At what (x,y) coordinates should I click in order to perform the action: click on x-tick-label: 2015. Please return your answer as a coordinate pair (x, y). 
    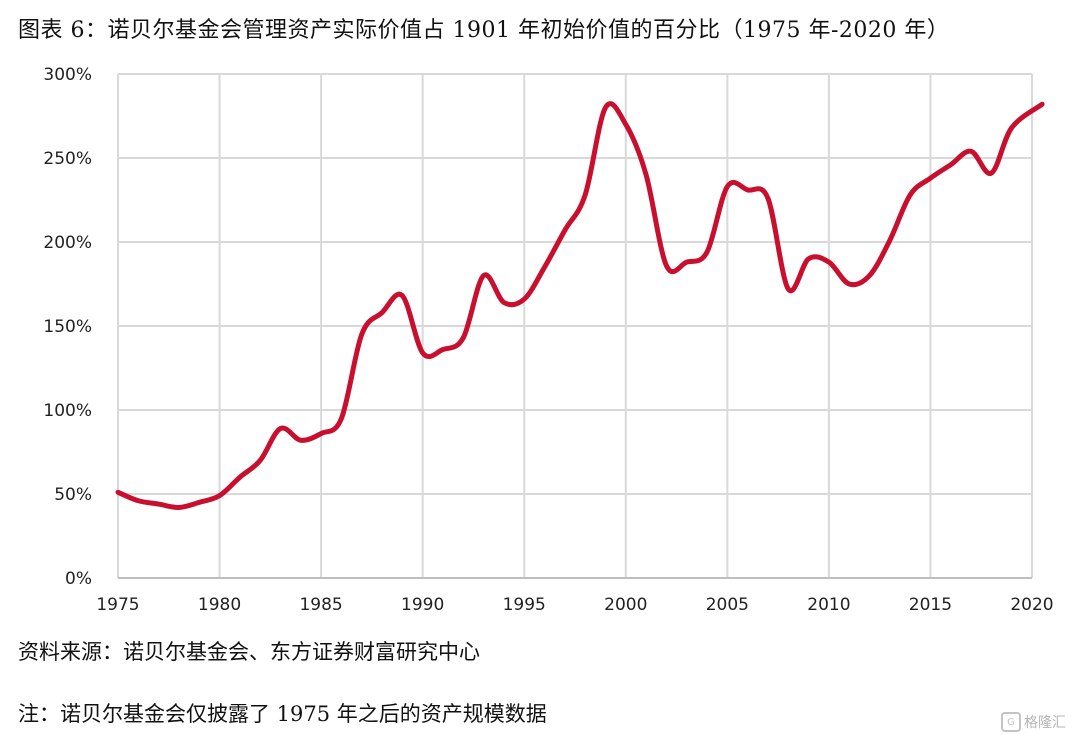
    Looking at the image, I should click on (930, 605).